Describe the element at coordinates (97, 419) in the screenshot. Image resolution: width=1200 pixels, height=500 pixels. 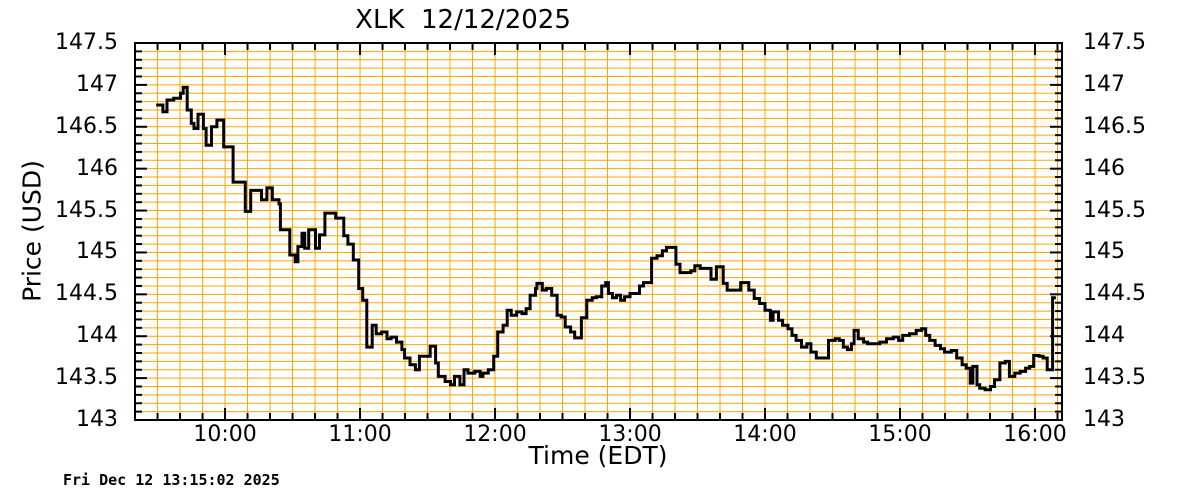
I see `y-tick-label-left: 143` at that location.